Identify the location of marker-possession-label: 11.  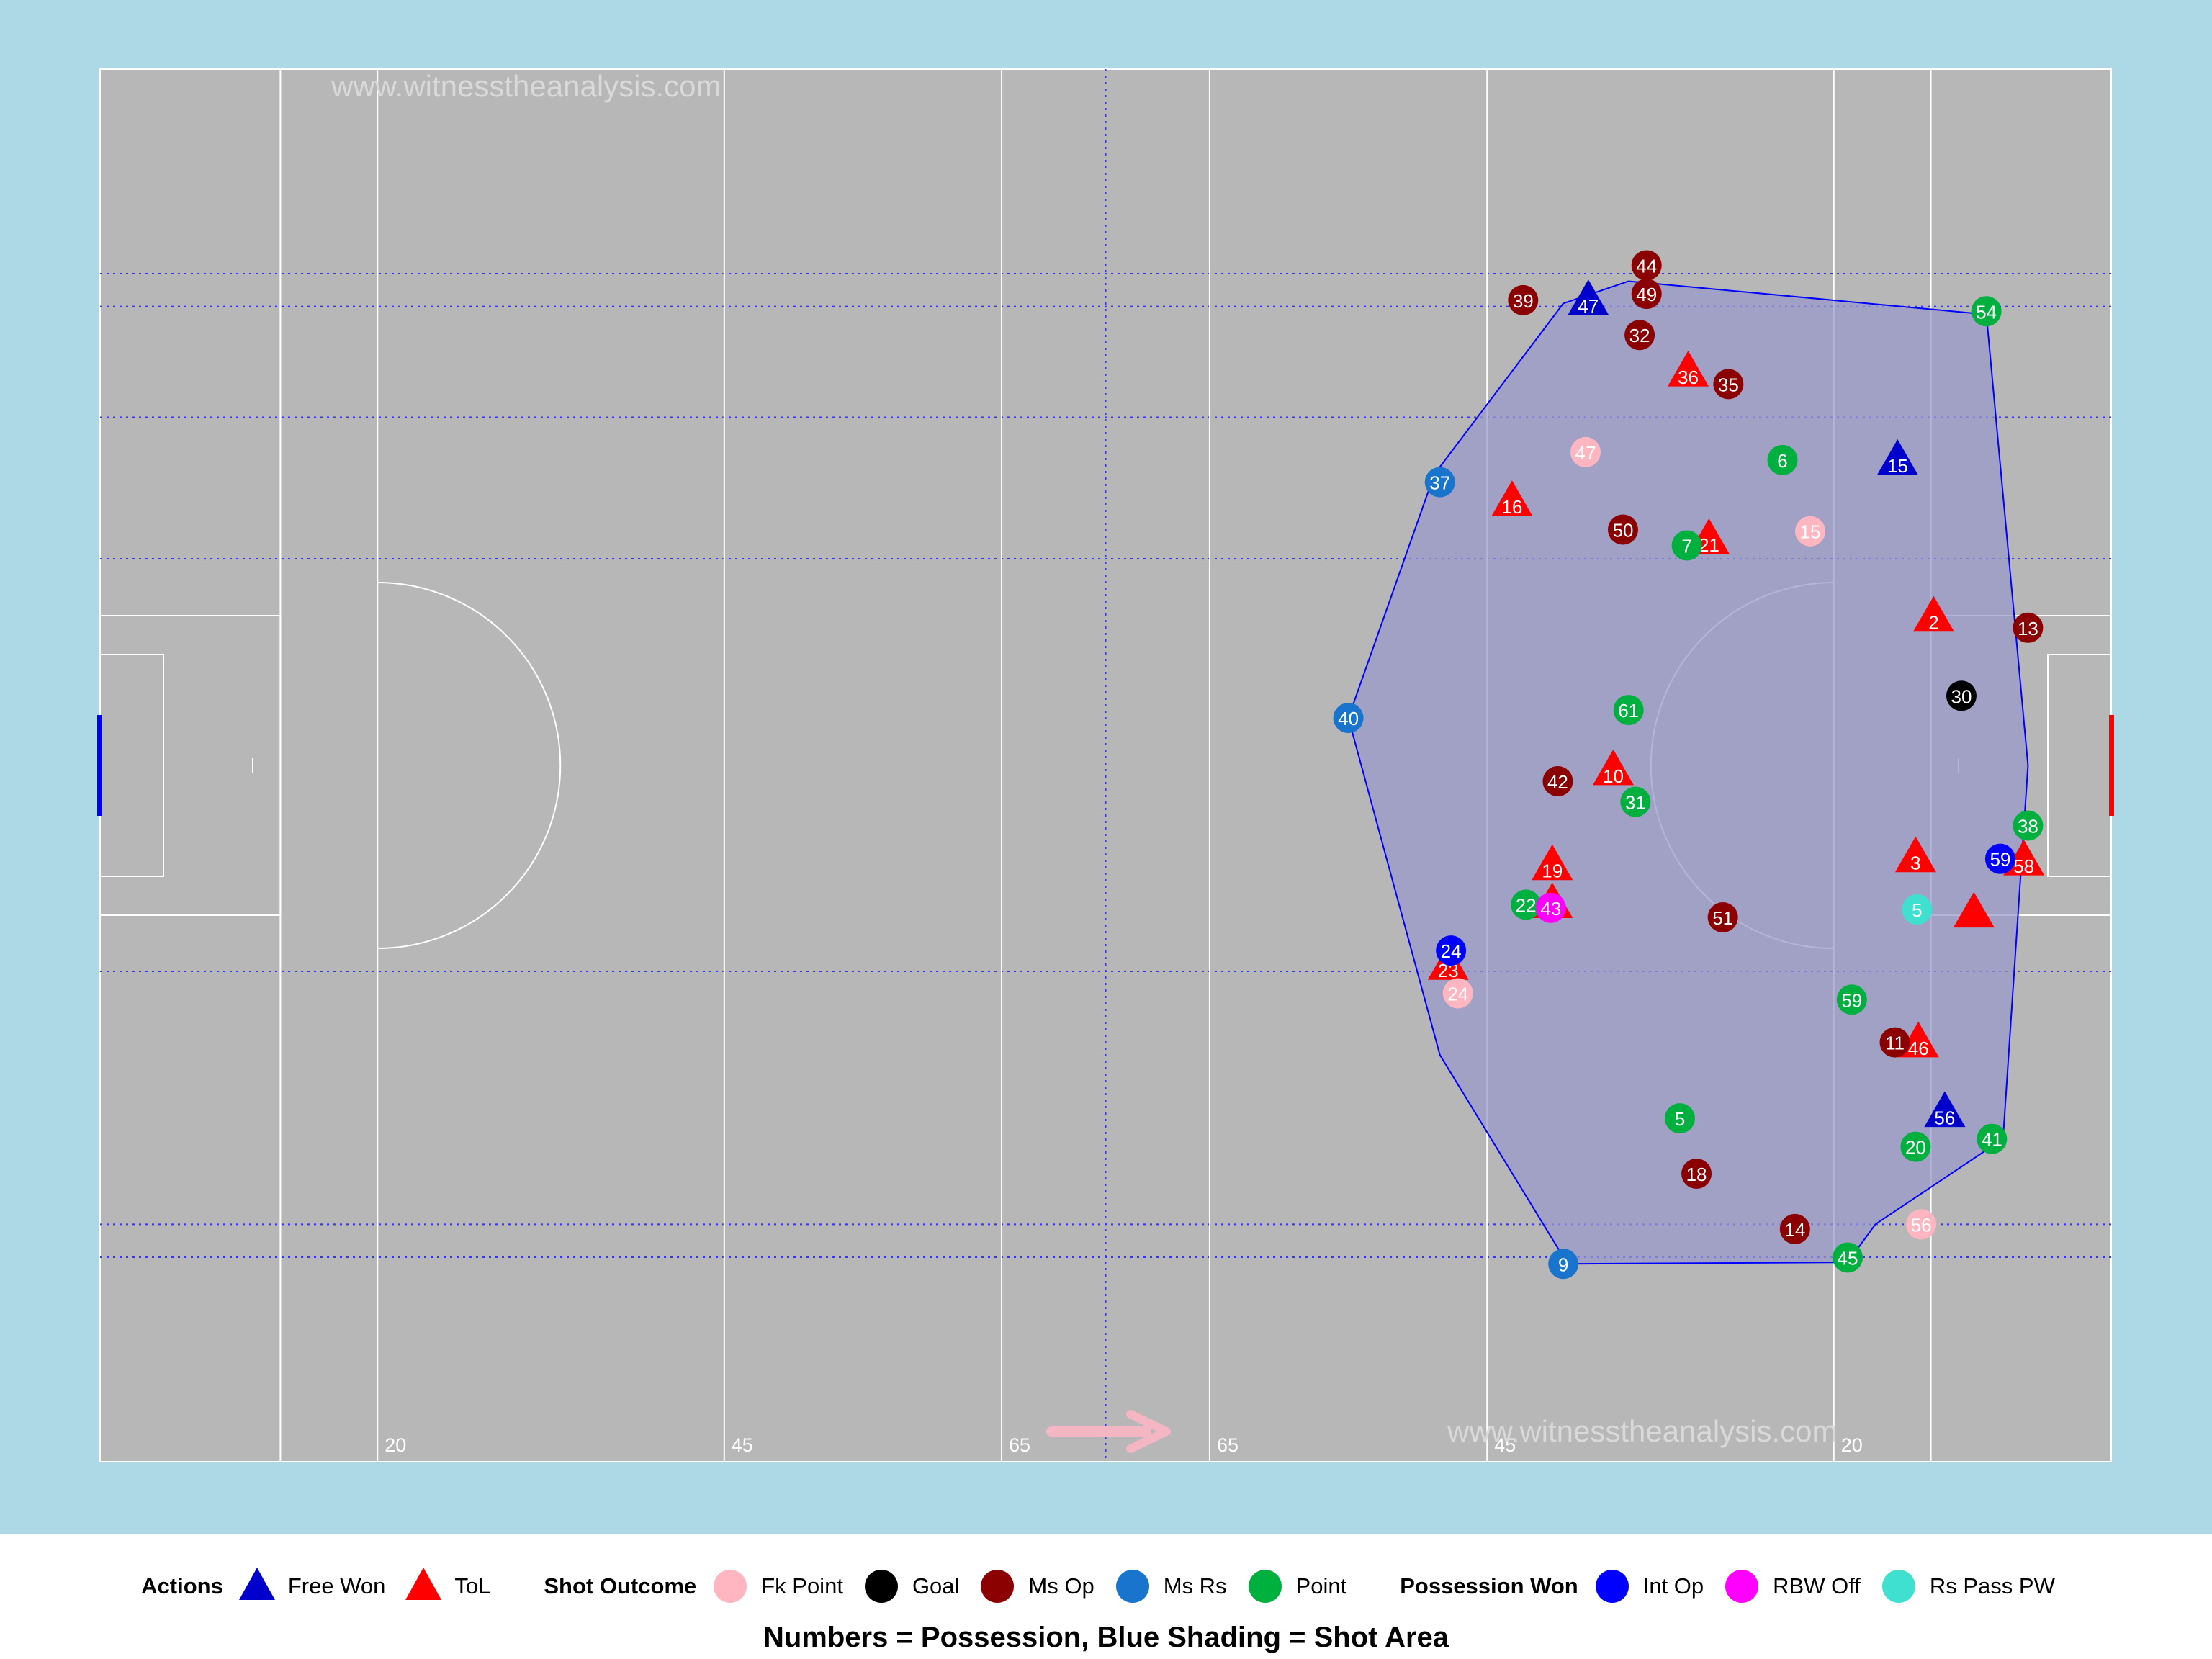
(1895, 1044).